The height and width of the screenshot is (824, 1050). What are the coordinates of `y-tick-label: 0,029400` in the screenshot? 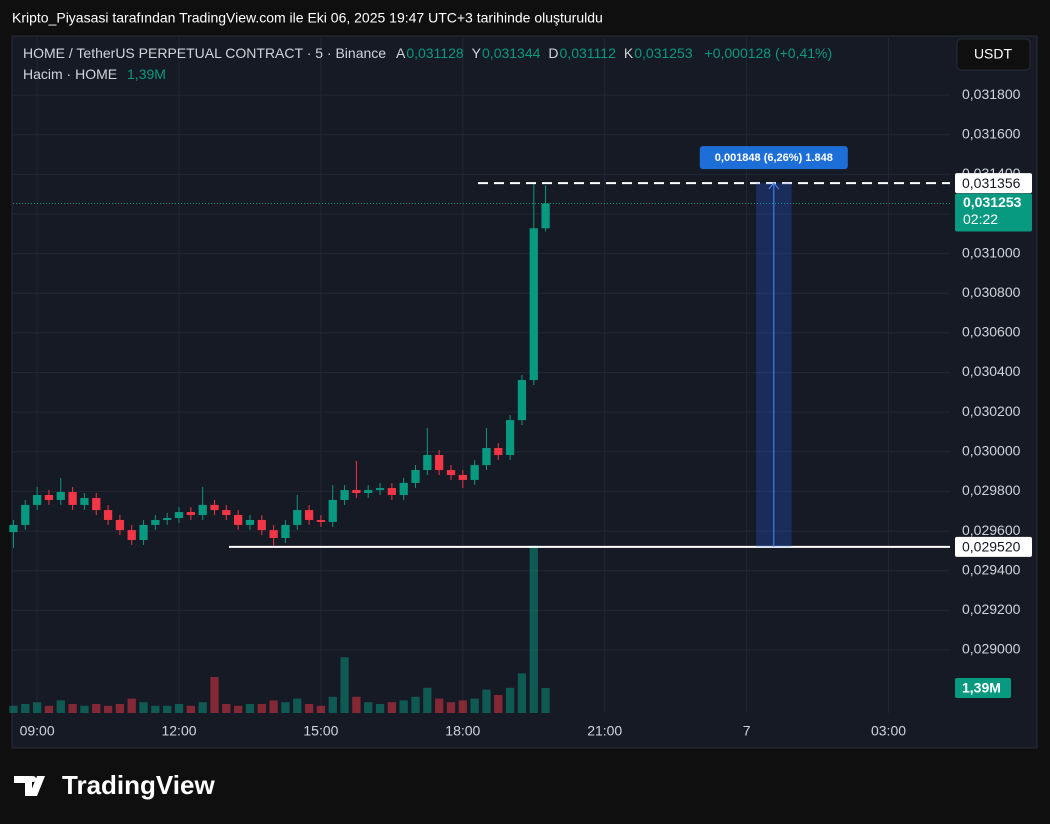 It's located at (991, 569).